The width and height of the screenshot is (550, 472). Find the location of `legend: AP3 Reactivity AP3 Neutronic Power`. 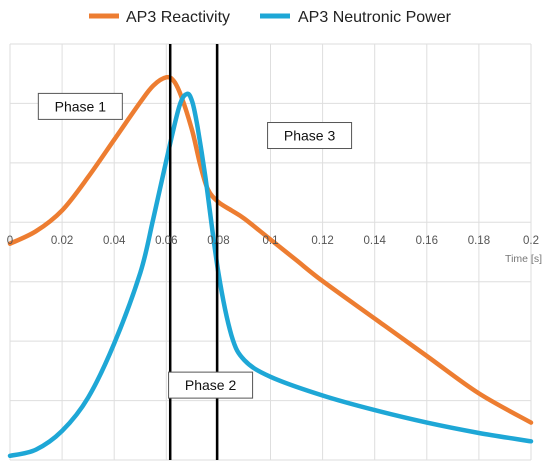

legend: AP3 Reactivity AP3 Neutronic Power is located at coordinates (270, 17).